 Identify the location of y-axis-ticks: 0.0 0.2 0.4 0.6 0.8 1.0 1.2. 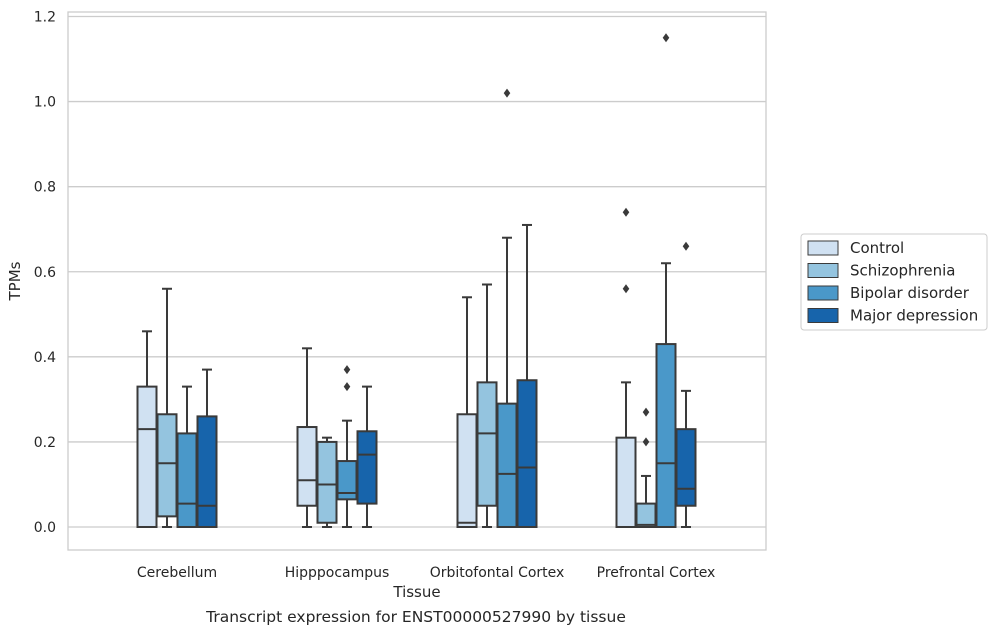
(45, 273).